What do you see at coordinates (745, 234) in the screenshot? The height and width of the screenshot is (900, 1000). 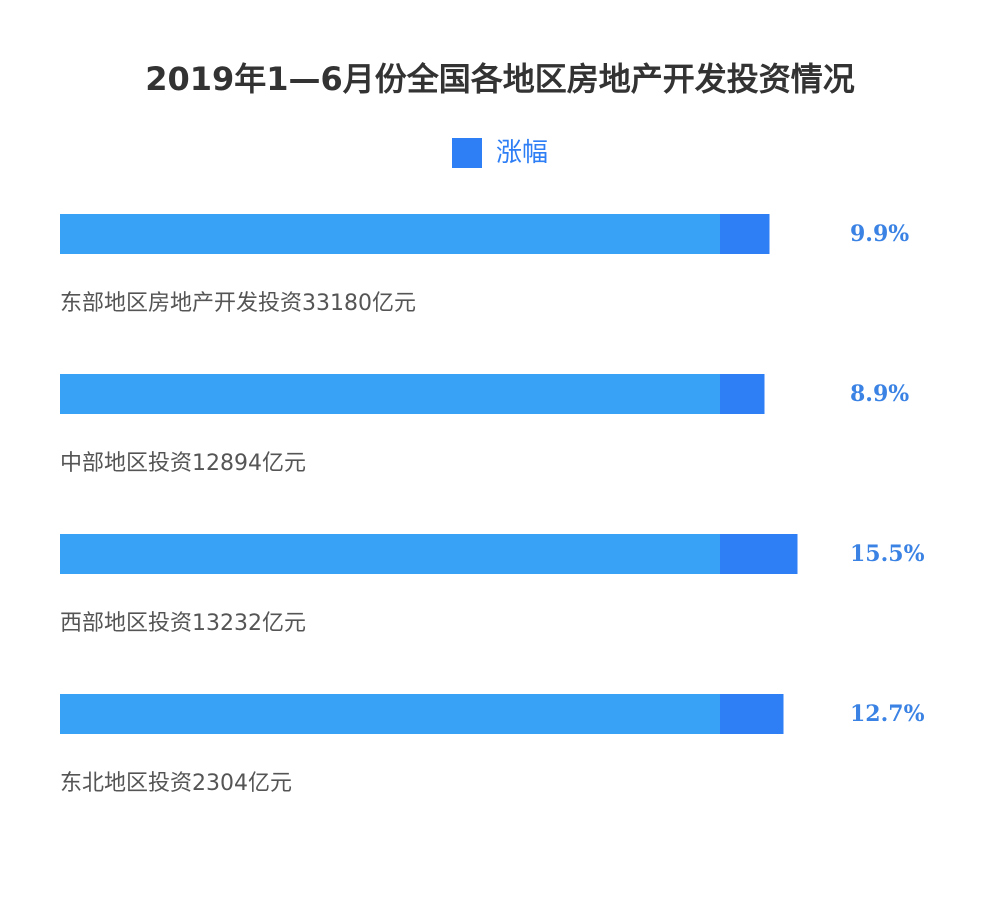 I see `bar-increase-east` at bounding box center [745, 234].